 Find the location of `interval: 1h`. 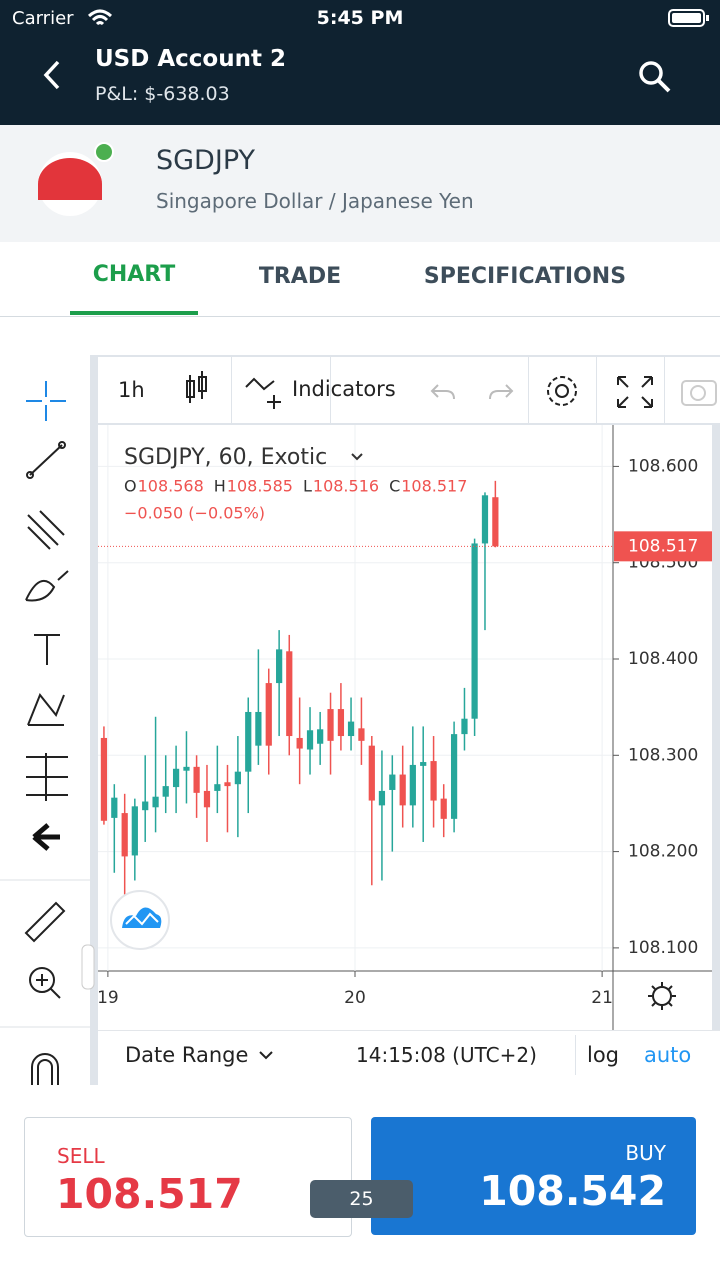

interval: 1h is located at coordinates (131, 390).